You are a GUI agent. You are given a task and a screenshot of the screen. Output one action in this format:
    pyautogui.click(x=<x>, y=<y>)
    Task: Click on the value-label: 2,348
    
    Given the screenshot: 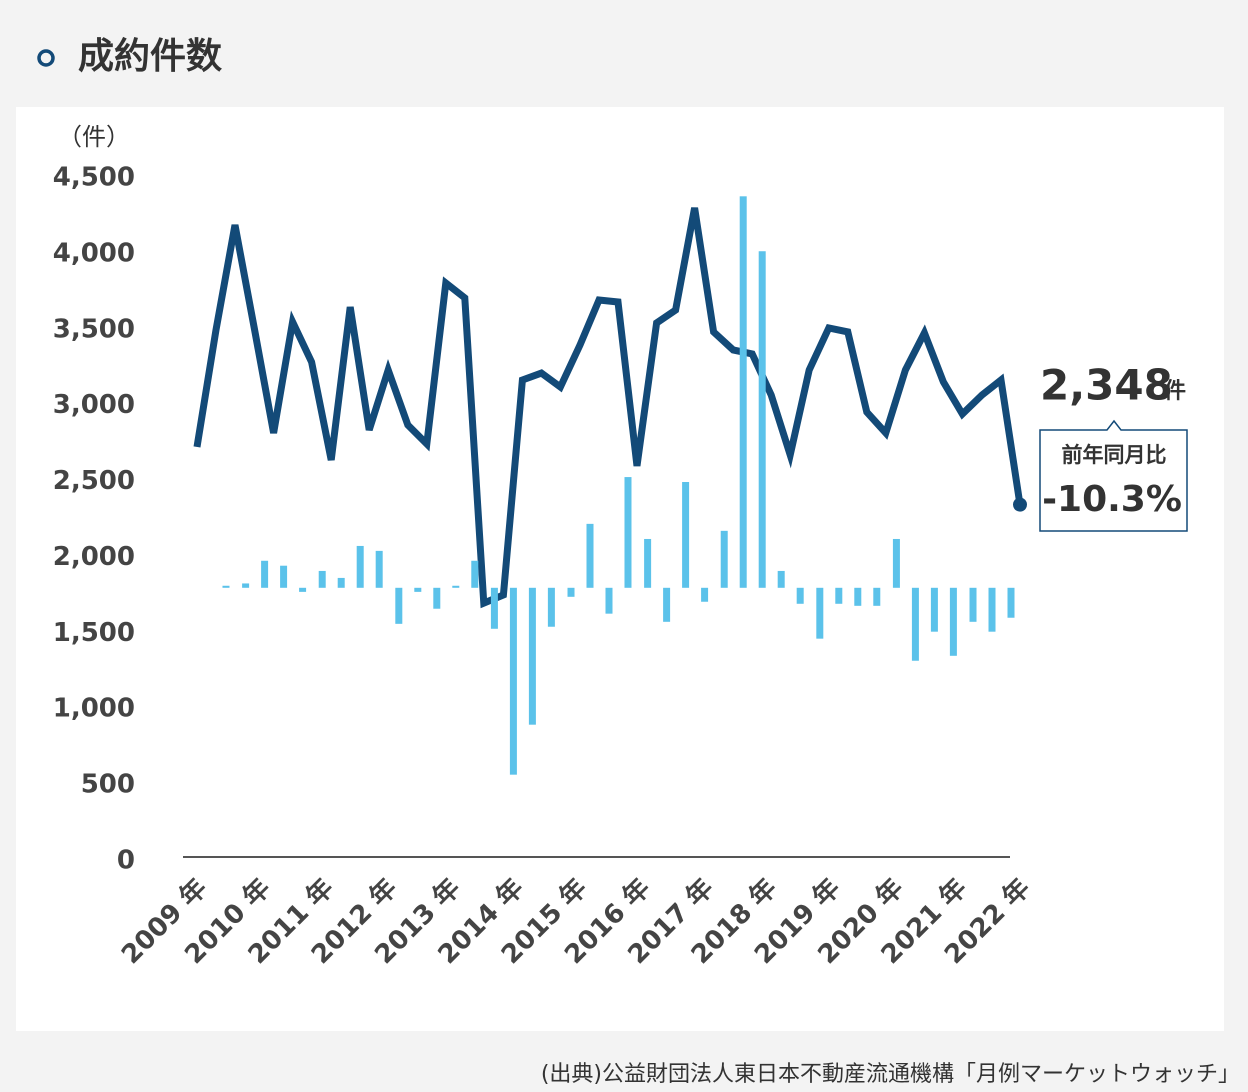 What is the action you would take?
    pyautogui.click(x=1106, y=385)
    